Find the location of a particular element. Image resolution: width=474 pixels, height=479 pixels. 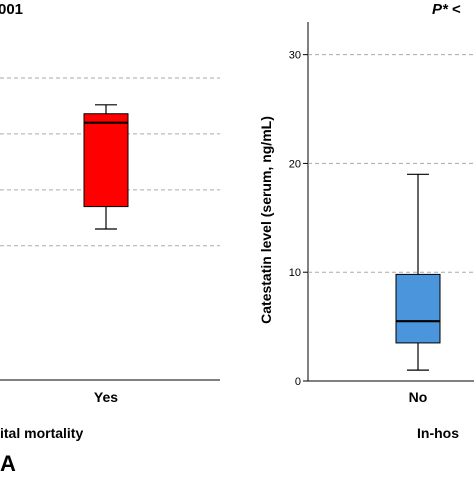

y-tick-label-0: 0 is located at coordinates (298, 382).